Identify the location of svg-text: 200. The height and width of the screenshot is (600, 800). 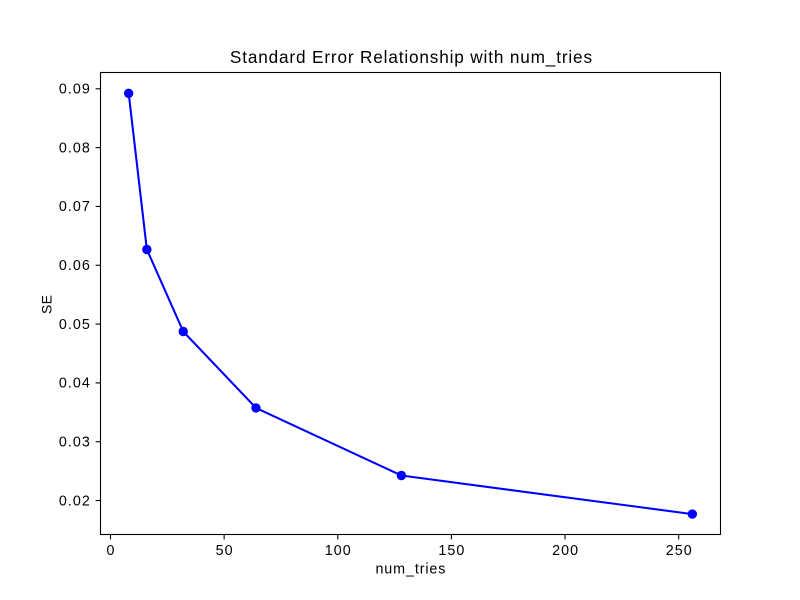
(565, 551).